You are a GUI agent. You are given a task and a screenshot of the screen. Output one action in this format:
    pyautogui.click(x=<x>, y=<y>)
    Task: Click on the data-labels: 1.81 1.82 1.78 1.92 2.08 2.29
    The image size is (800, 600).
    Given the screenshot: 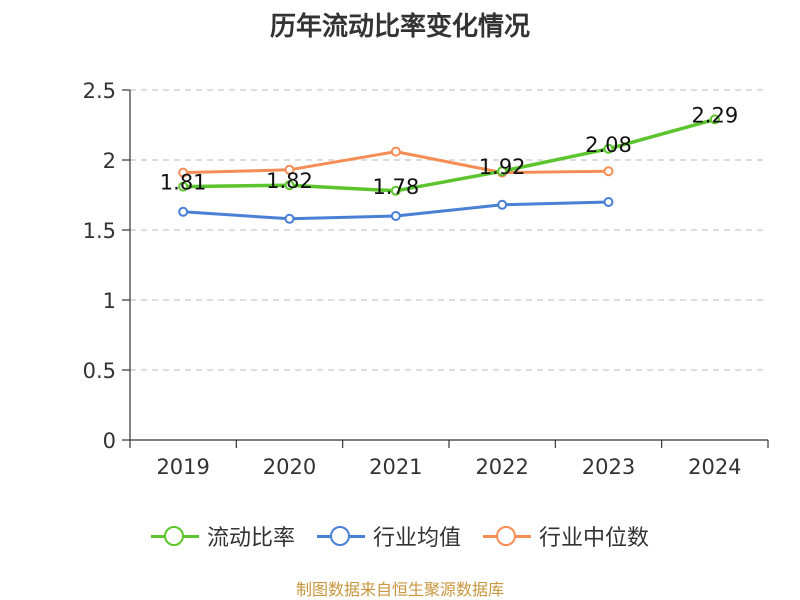 What is the action you would take?
    pyautogui.click(x=449, y=150)
    